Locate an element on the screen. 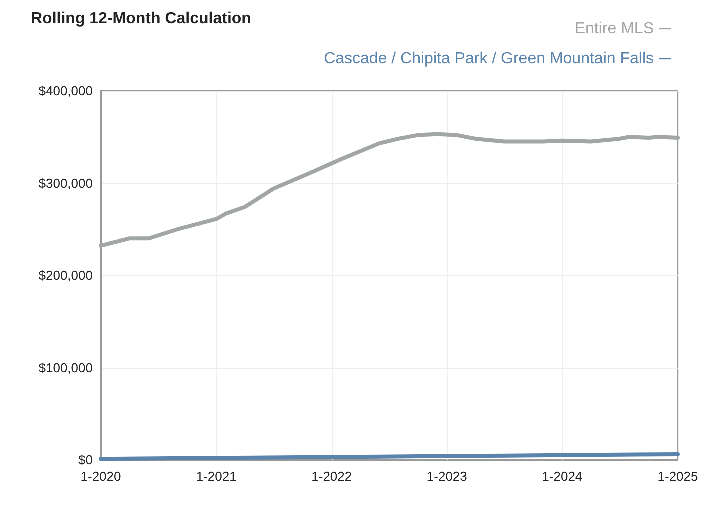 This screenshot has width=724, height=525. legend-label: Entire MLS is located at coordinates (614, 29).